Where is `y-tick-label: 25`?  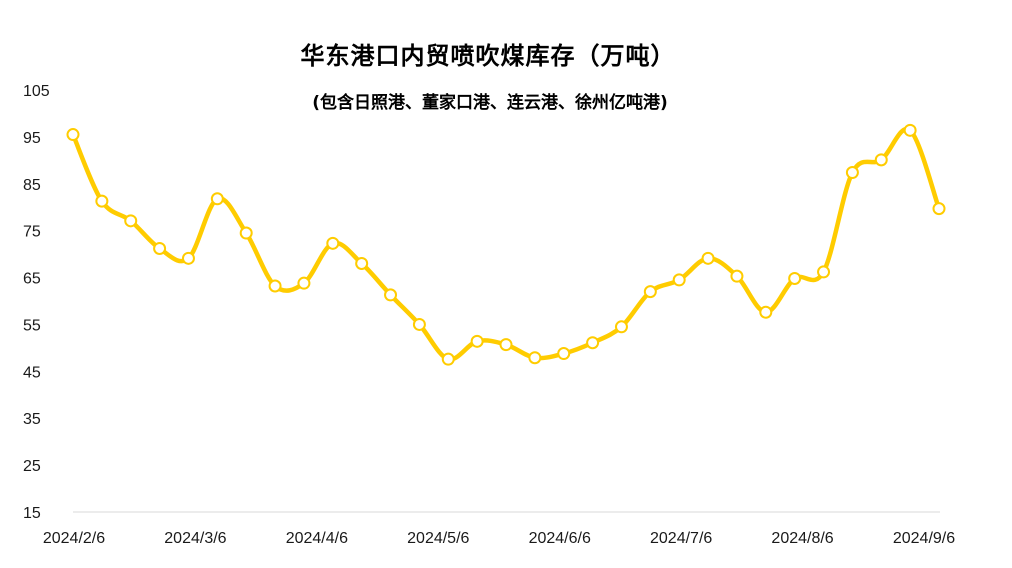 y-tick-label: 25 is located at coordinates (32, 466).